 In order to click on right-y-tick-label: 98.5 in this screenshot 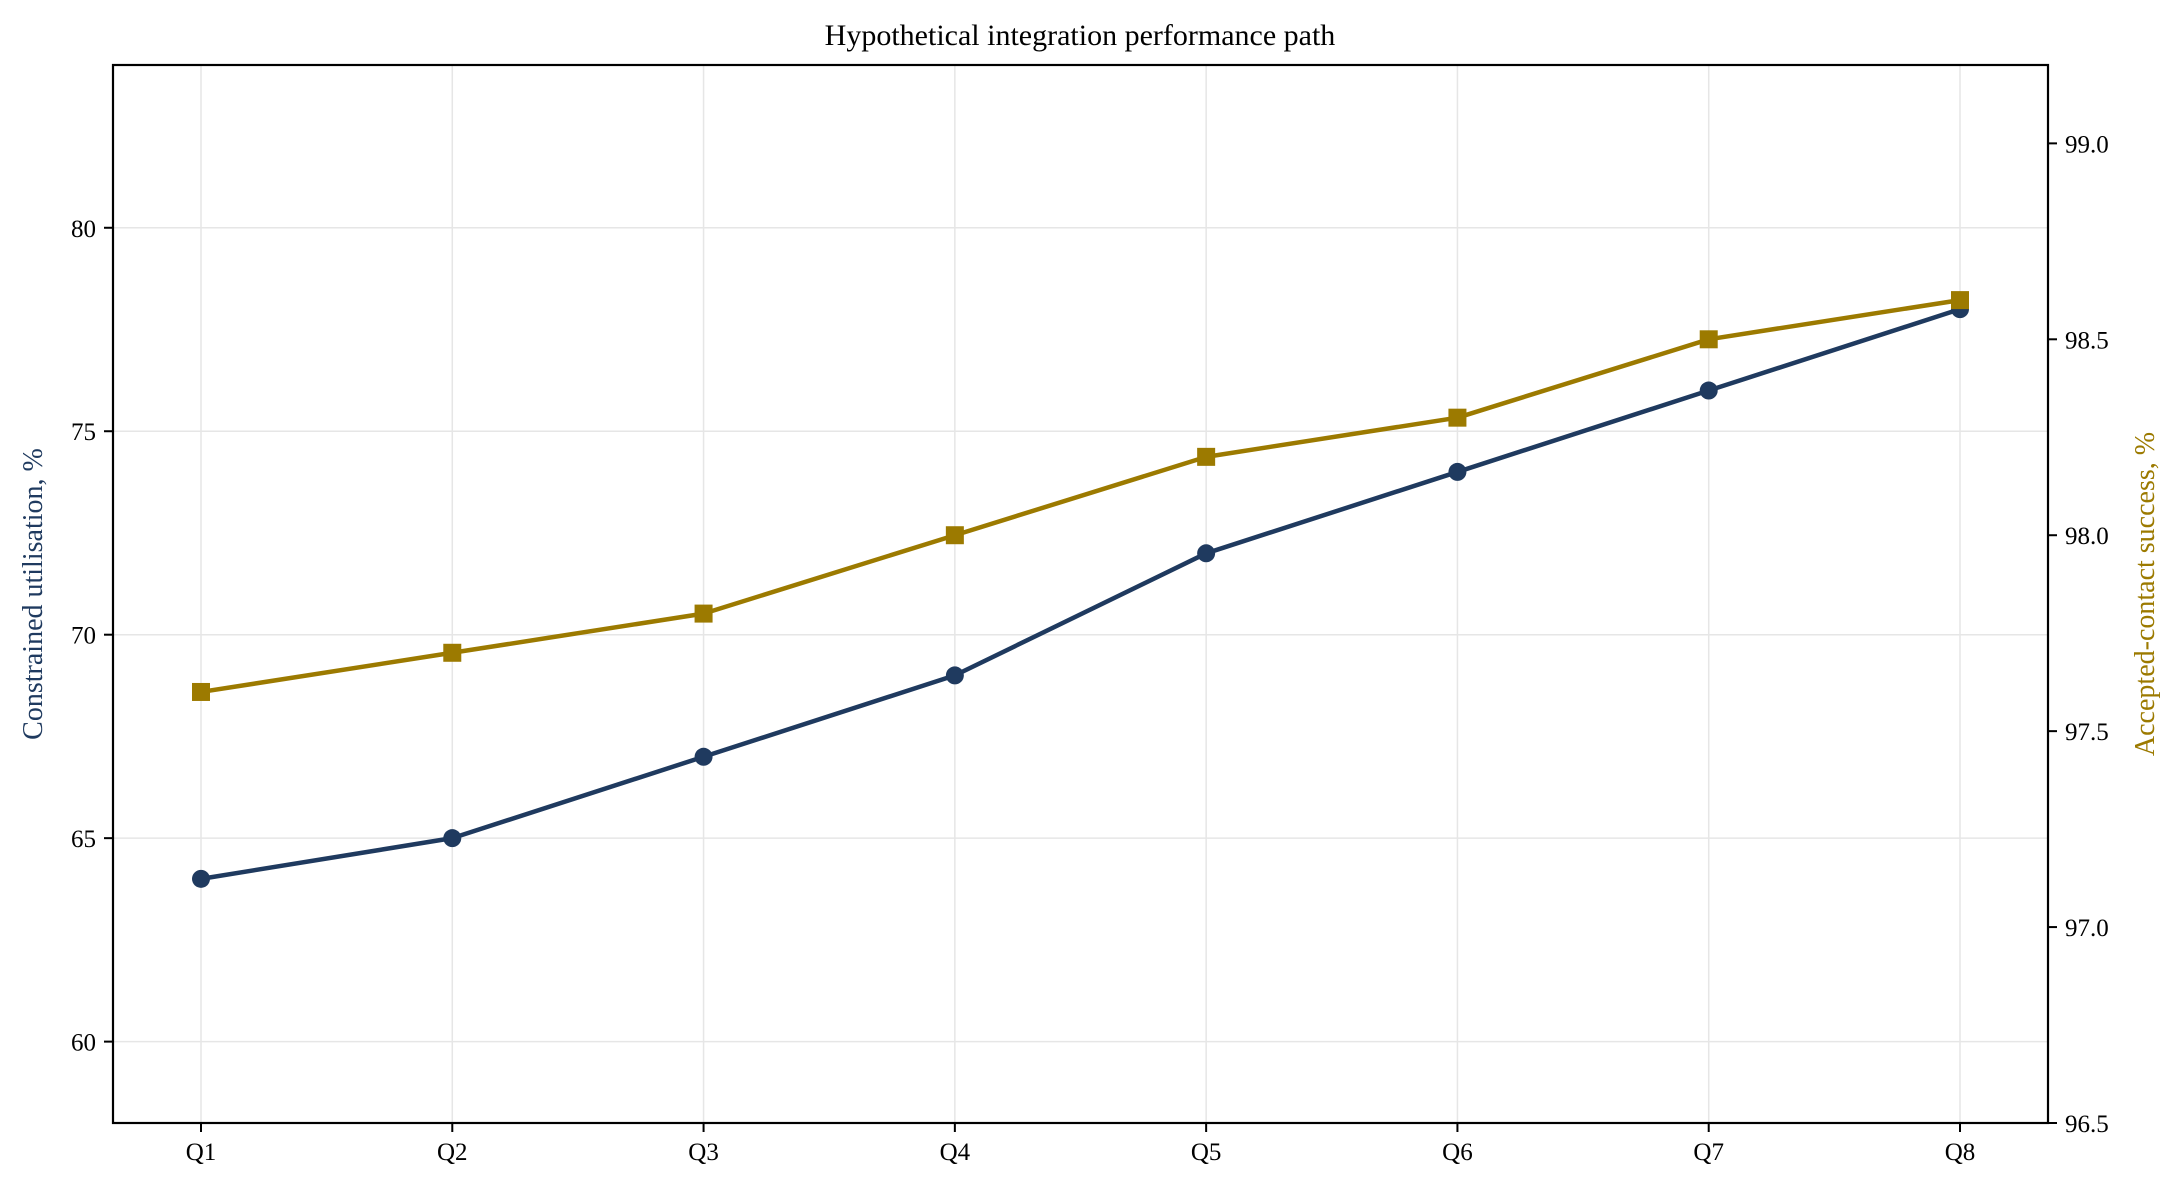, I will do `click(2087, 340)`.